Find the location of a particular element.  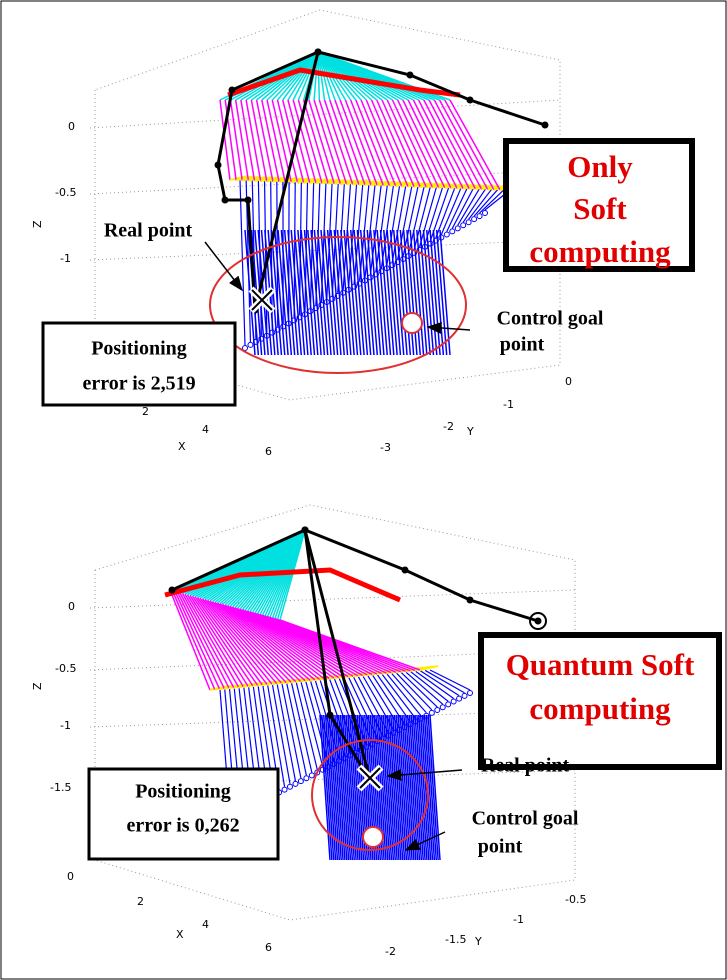

grid-line is located at coordinates (332, 599).